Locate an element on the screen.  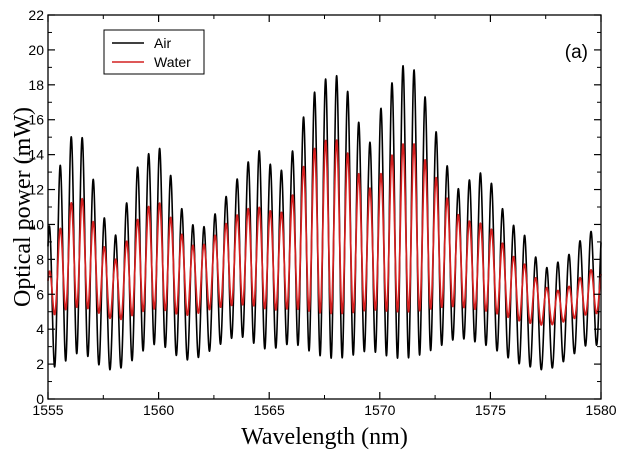
y-tick-label: 12 is located at coordinates (36, 190).